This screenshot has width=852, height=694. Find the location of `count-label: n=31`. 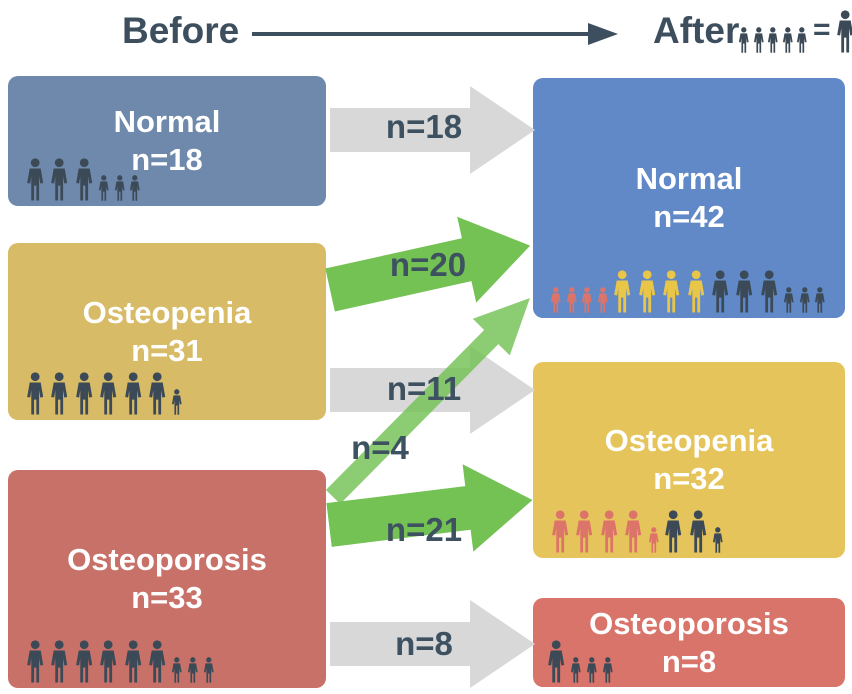

count-label: n=31 is located at coordinates (167, 350).